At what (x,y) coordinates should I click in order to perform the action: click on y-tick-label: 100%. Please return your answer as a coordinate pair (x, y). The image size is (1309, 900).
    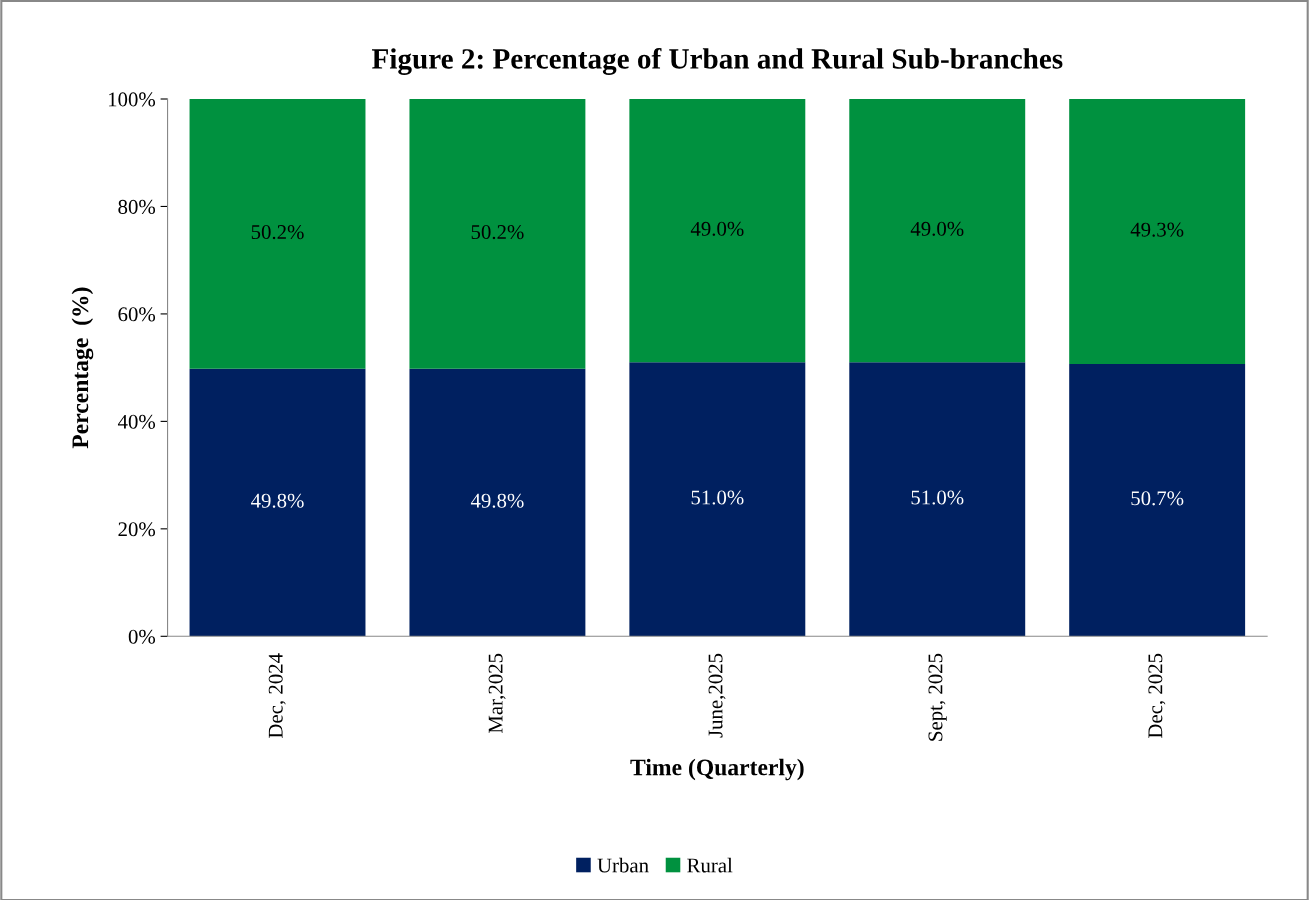
    Looking at the image, I should click on (132, 99).